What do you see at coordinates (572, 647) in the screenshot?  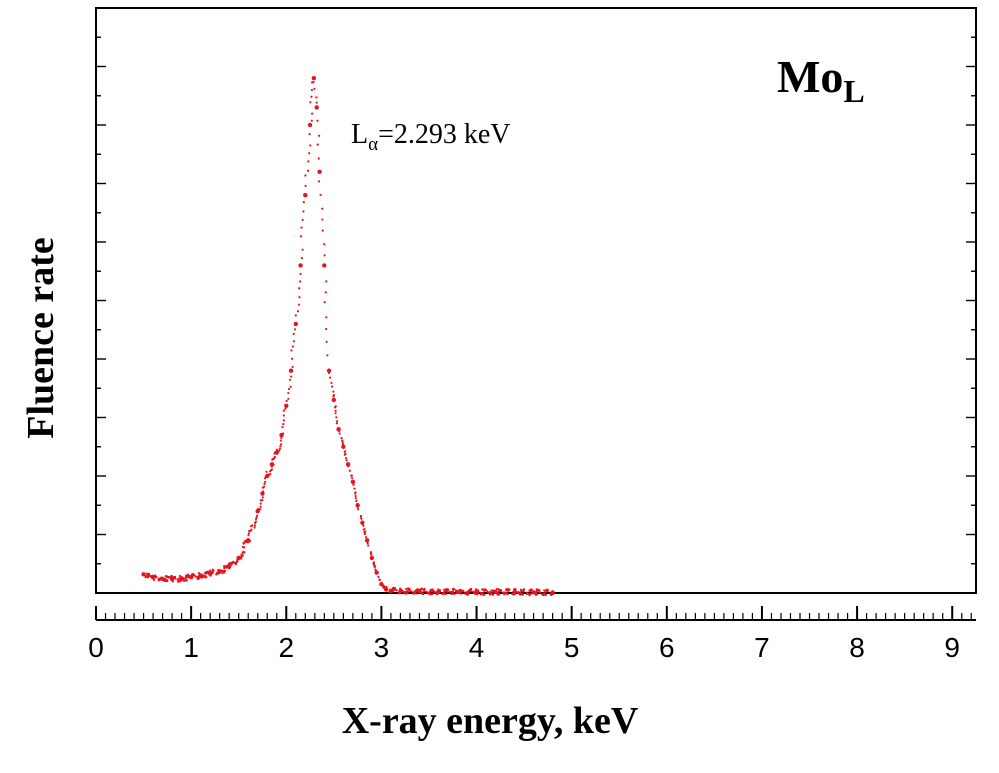 I see `x-tick-label: 5` at bounding box center [572, 647].